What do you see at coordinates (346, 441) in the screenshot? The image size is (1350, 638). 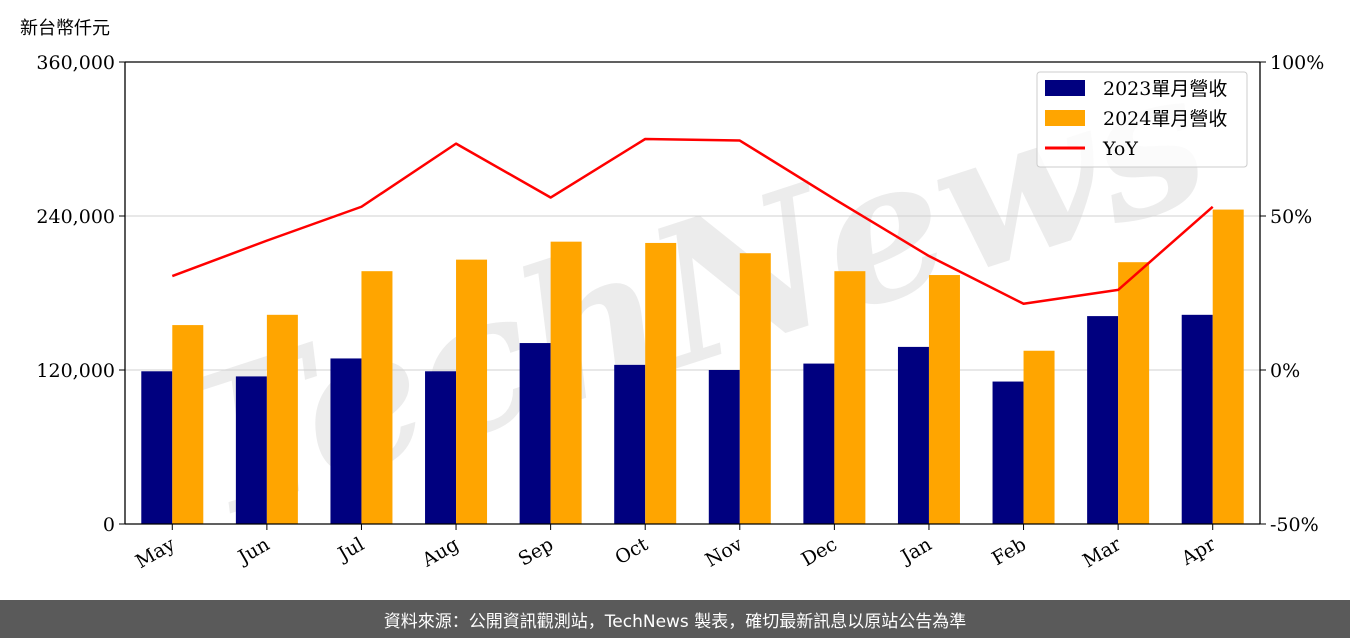 I see `bar-2023-jul` at bounding box center [346, 441].